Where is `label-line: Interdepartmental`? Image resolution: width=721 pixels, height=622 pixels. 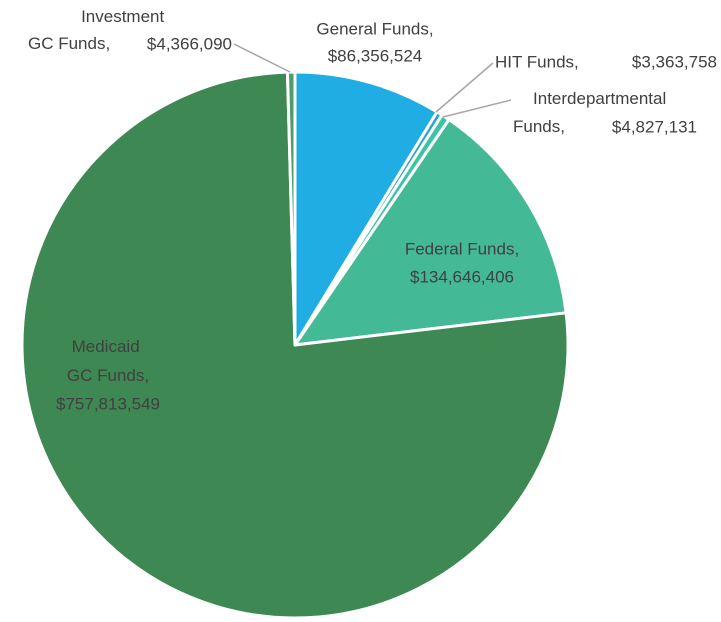 label-line: Interdepartmental is located at coordinates (602, 98).